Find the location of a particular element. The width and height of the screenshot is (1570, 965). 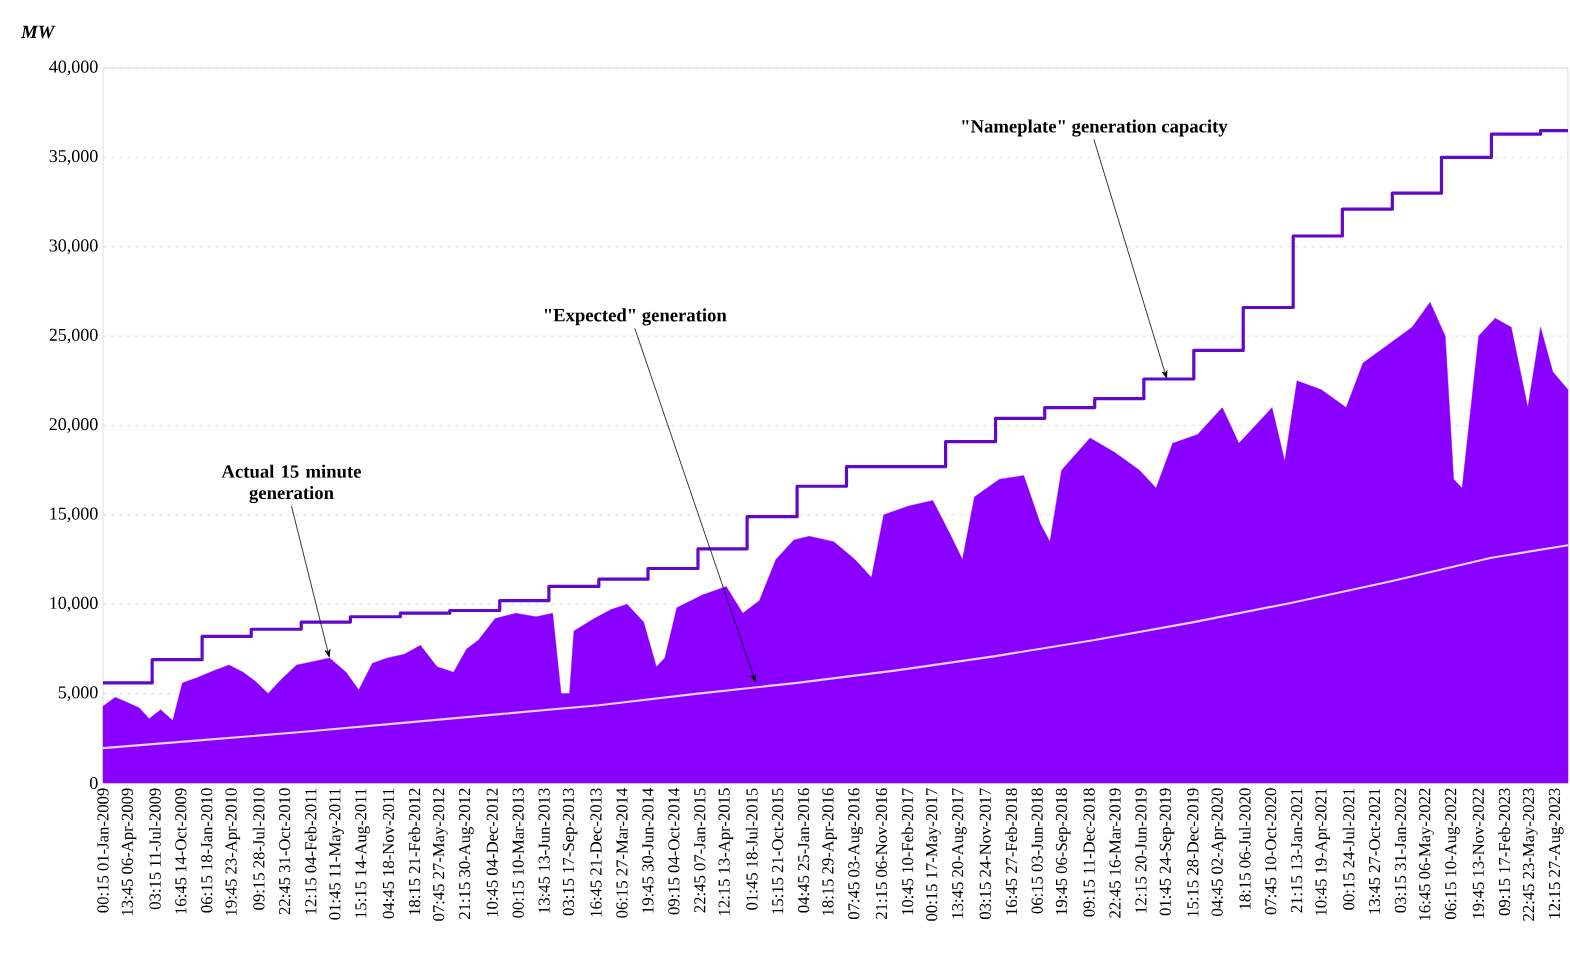

x-tick-label: 18:15 29-Apr-2016 is located at coordinates (829, 852).